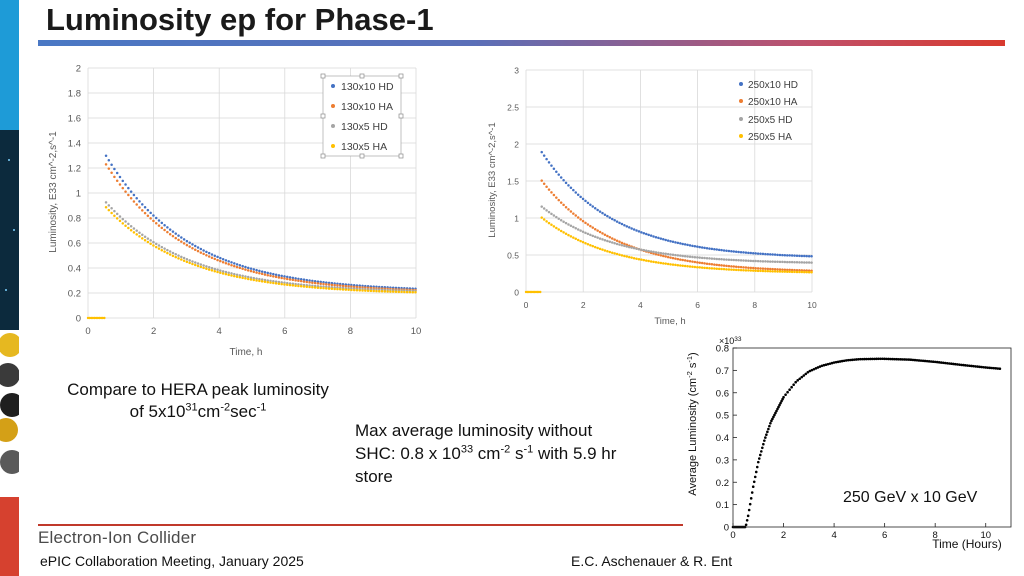 The image size is (1024, 576). Describe the element at coordinates (741, 136) in the screenshot. I see `legend-marker-250x5-ha` at that location.